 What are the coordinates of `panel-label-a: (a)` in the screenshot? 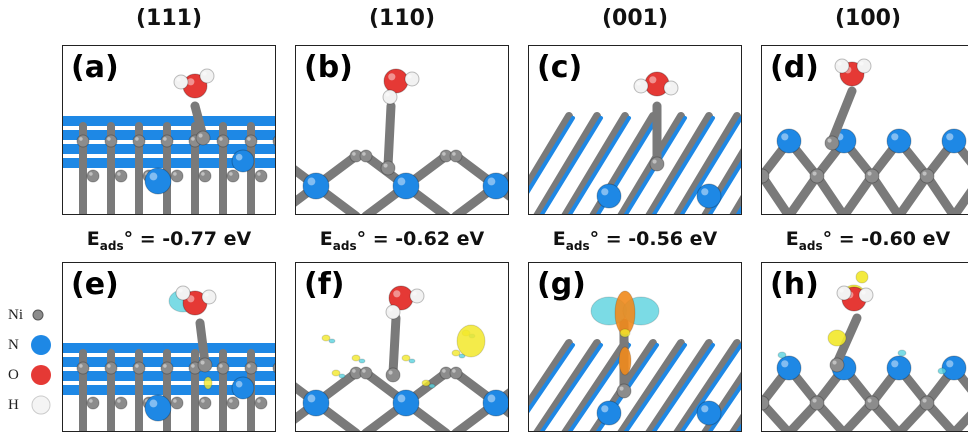 It's located at (95, 67).